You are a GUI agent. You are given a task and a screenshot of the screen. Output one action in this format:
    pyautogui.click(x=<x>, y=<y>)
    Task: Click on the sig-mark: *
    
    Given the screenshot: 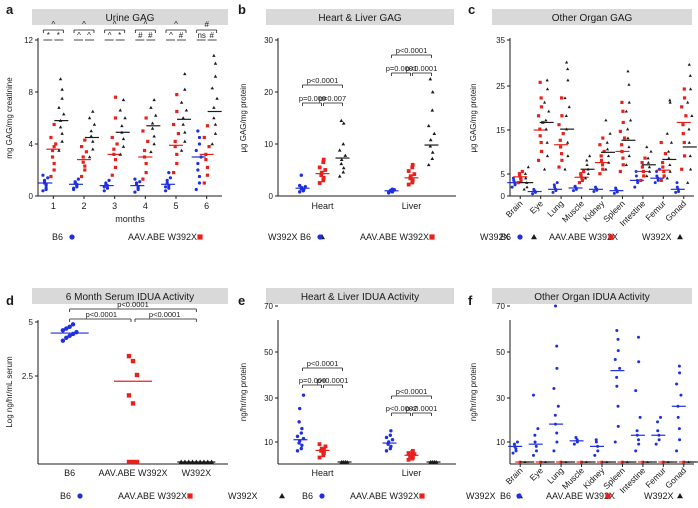 What is the action you would take?
    pyautogui.click(x=58, y=35)
    